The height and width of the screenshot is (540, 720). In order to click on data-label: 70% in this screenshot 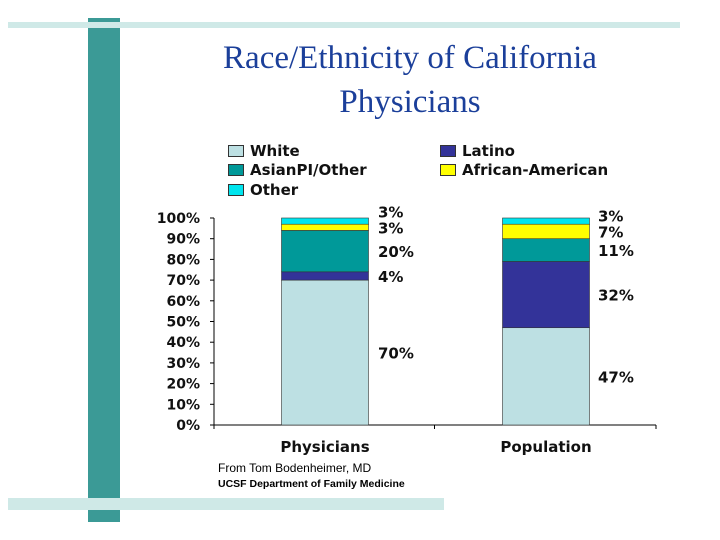, I will do `click(396, 354)`.